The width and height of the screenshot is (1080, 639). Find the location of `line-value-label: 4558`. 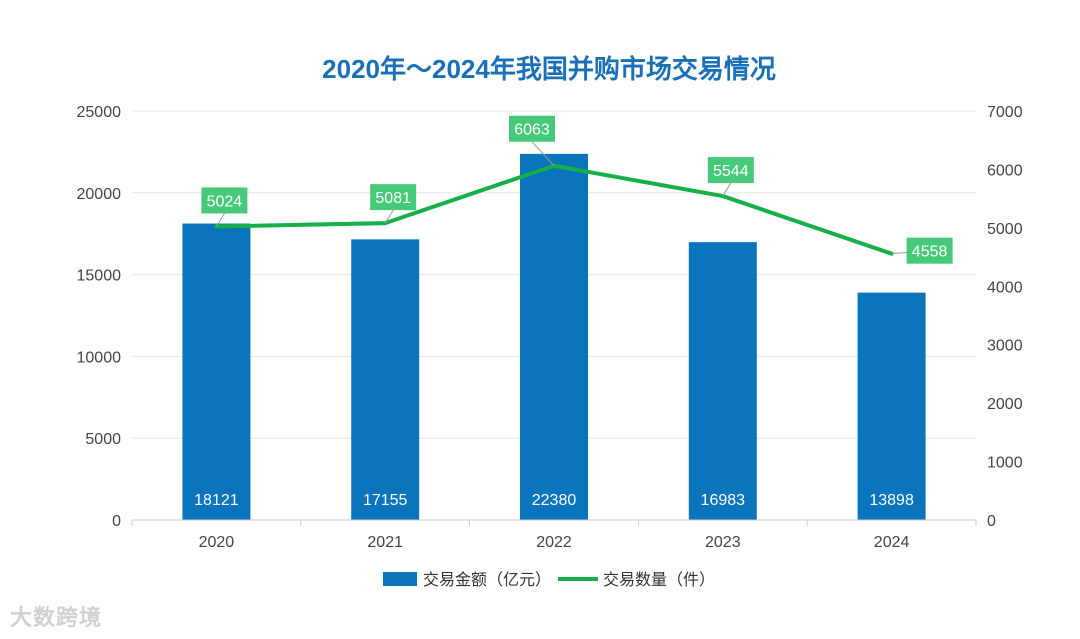

line-value-label: 4558 is located at coordinates (930, 252).